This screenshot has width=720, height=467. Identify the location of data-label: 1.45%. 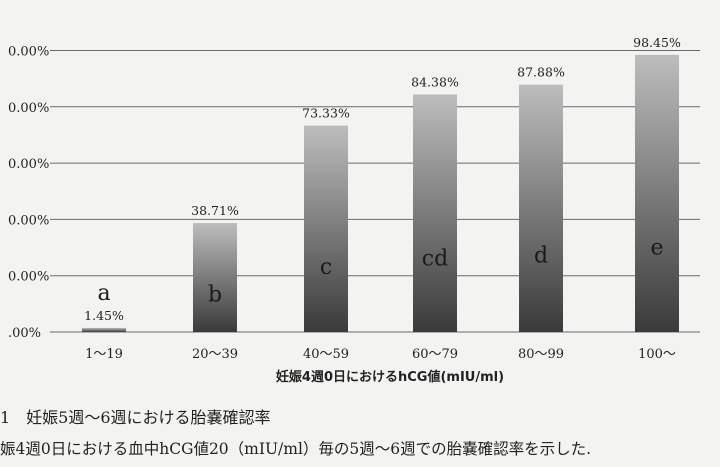
(104, 315).